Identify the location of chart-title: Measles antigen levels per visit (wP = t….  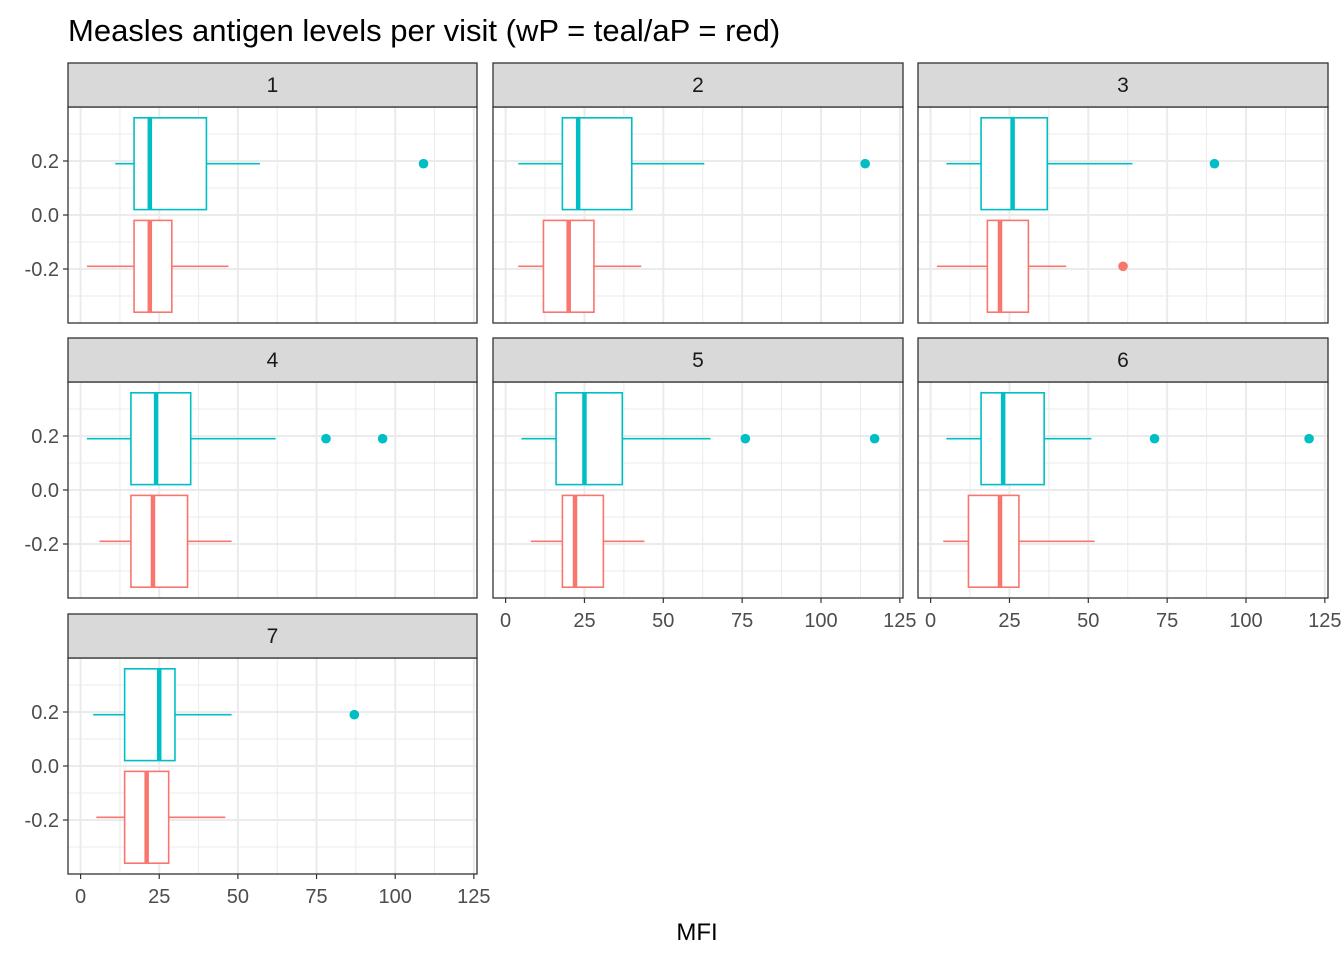
(424, 30).